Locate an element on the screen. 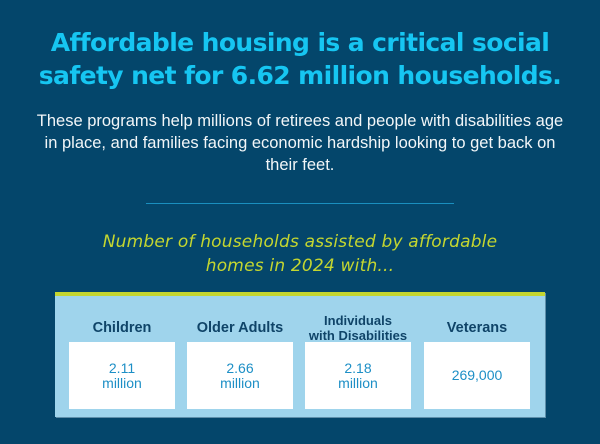 This screenshot has height=444, width=600. stat-value-card: 2.11 million is located at coordinates (122, 375).